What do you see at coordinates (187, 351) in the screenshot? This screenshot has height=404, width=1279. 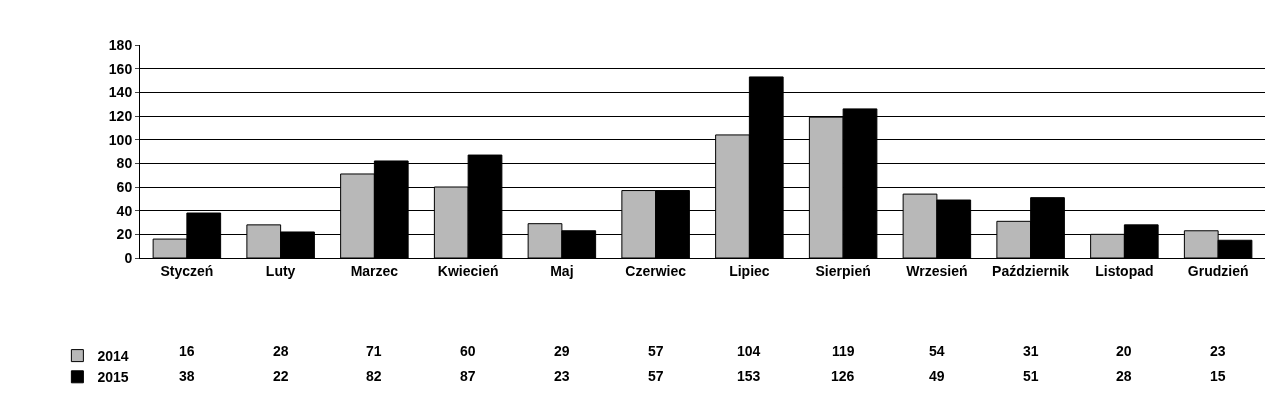 I see `data-label: 16` at bounding box center [187, 351].